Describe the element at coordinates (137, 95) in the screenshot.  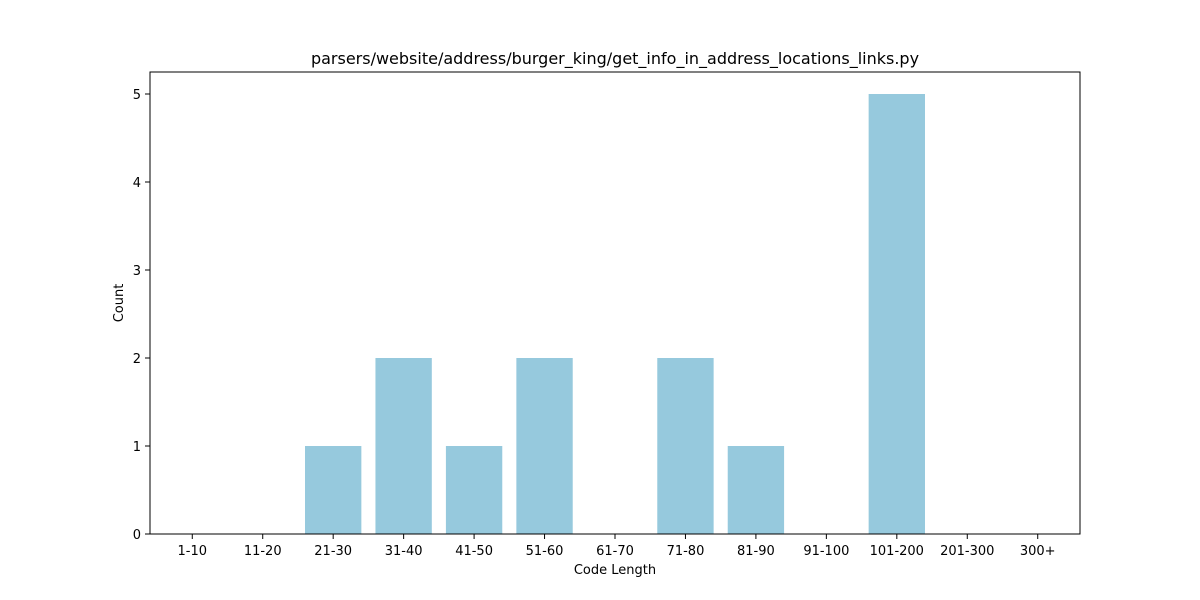
I see `y-tick-label: 5` at that location.